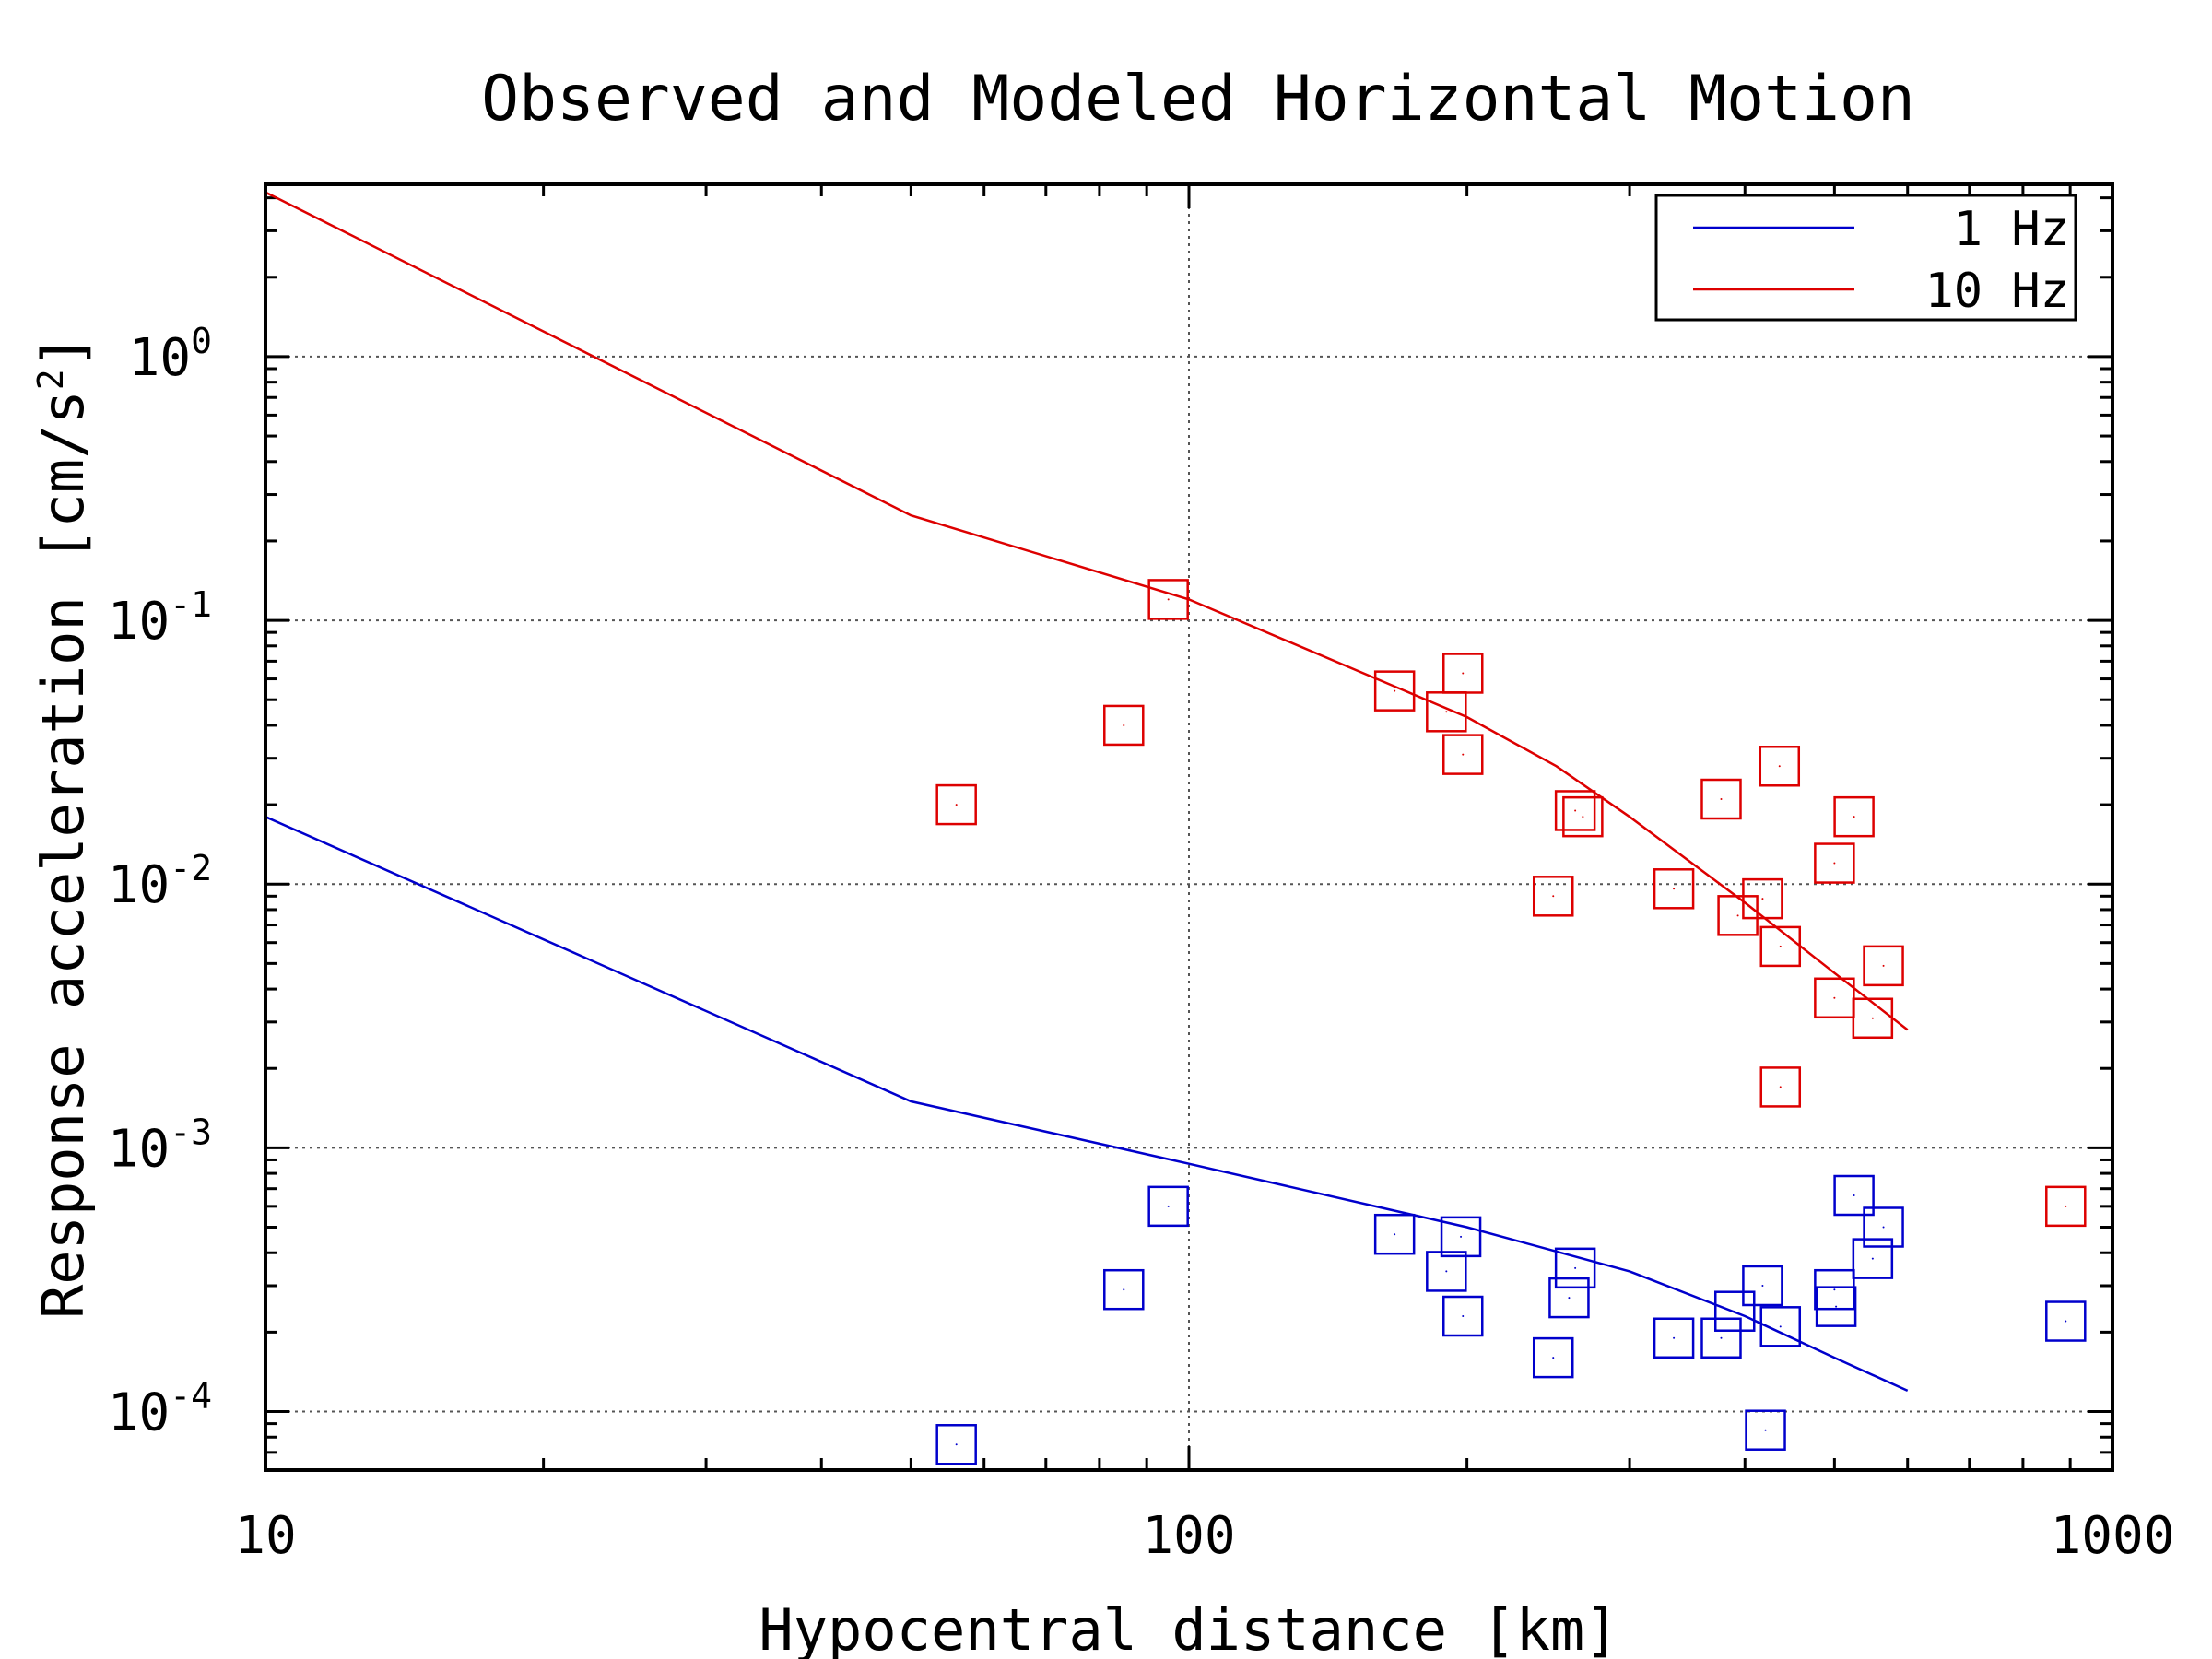 The width and height of the screenshot is (2212, 1659). Describe the element at coordinates (63, 352) in the screenshot. I see `y-axis-label-suffix: ]` at that location.